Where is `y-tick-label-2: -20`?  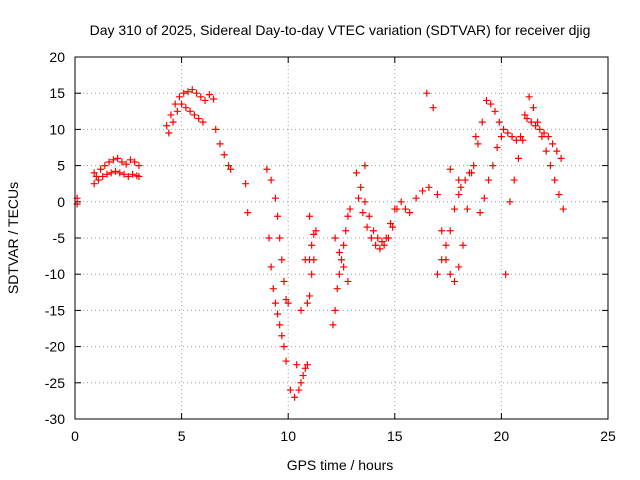
y-tick-label-2: -20 is located at coordinates (55, 347).